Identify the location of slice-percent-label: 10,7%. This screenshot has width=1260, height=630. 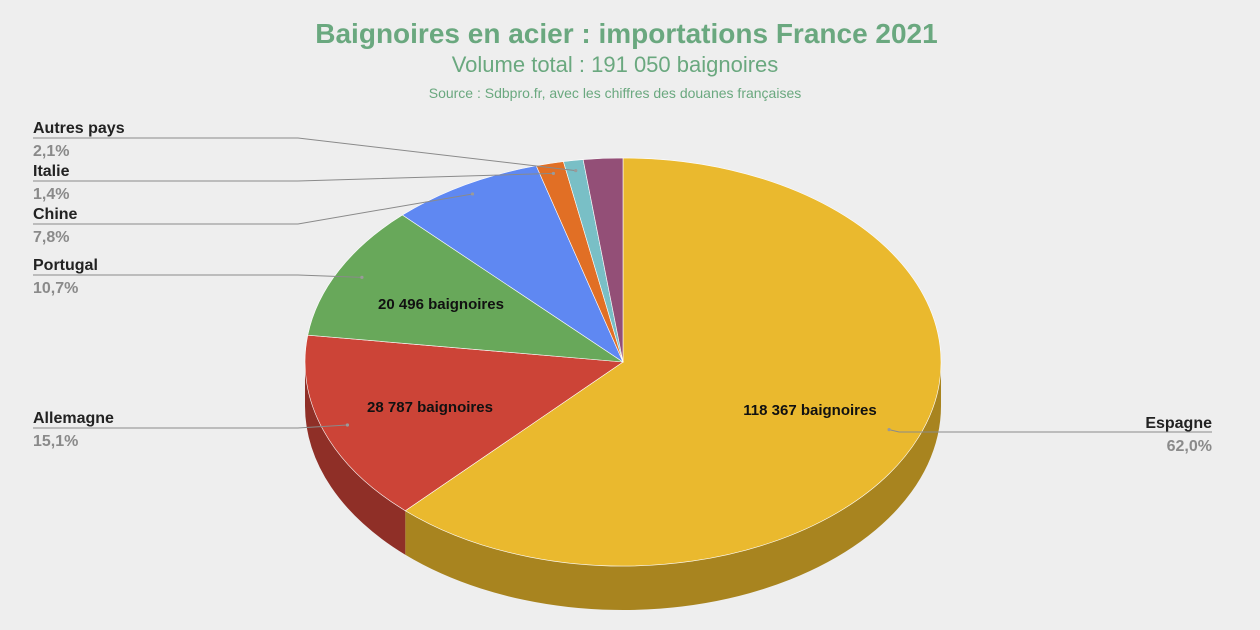
(55, 288).